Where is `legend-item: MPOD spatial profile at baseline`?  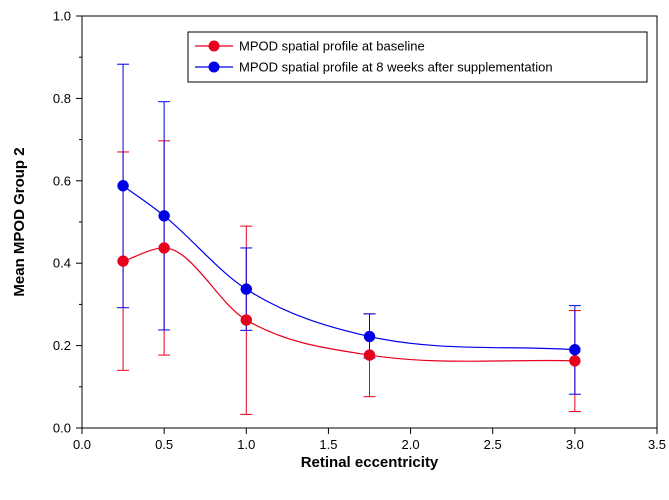
legend-item: MPOD spatial profile at baseline is located at coordinates (310, 46).